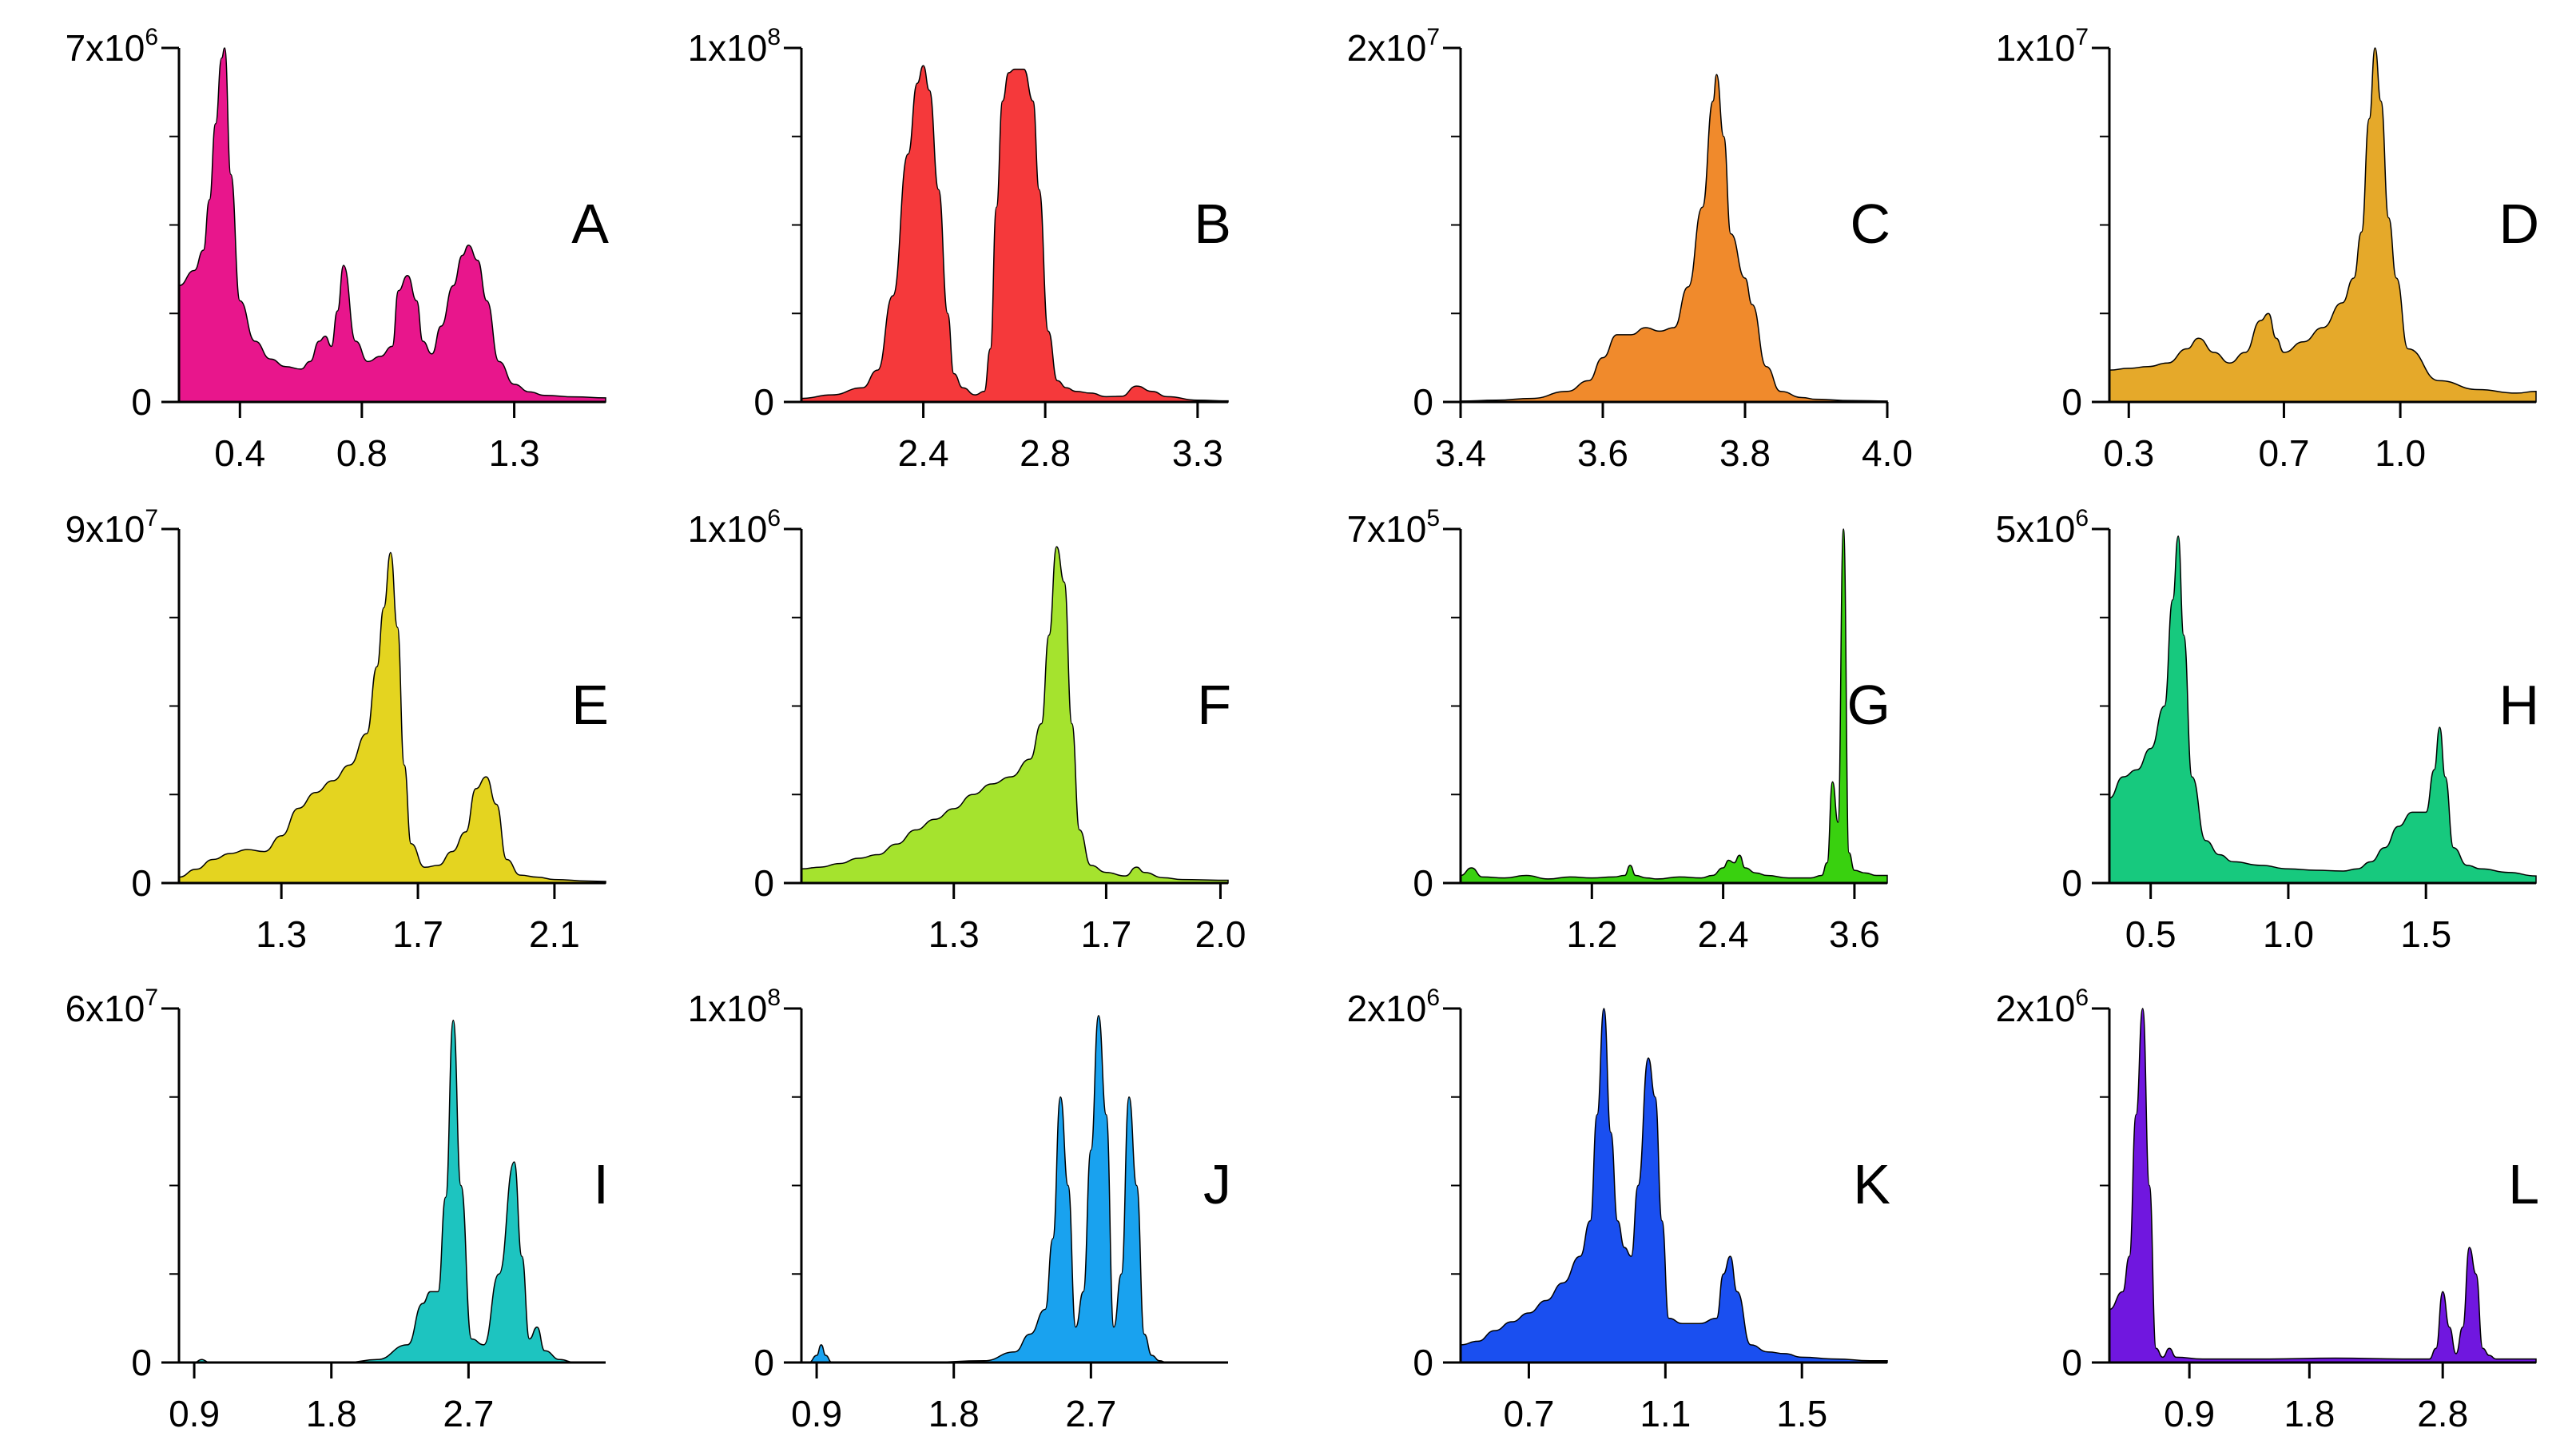 This screenshot has width=2576, height=1456. I want to click on panel-j-ymax-exponent: 8, so click(774, 998).